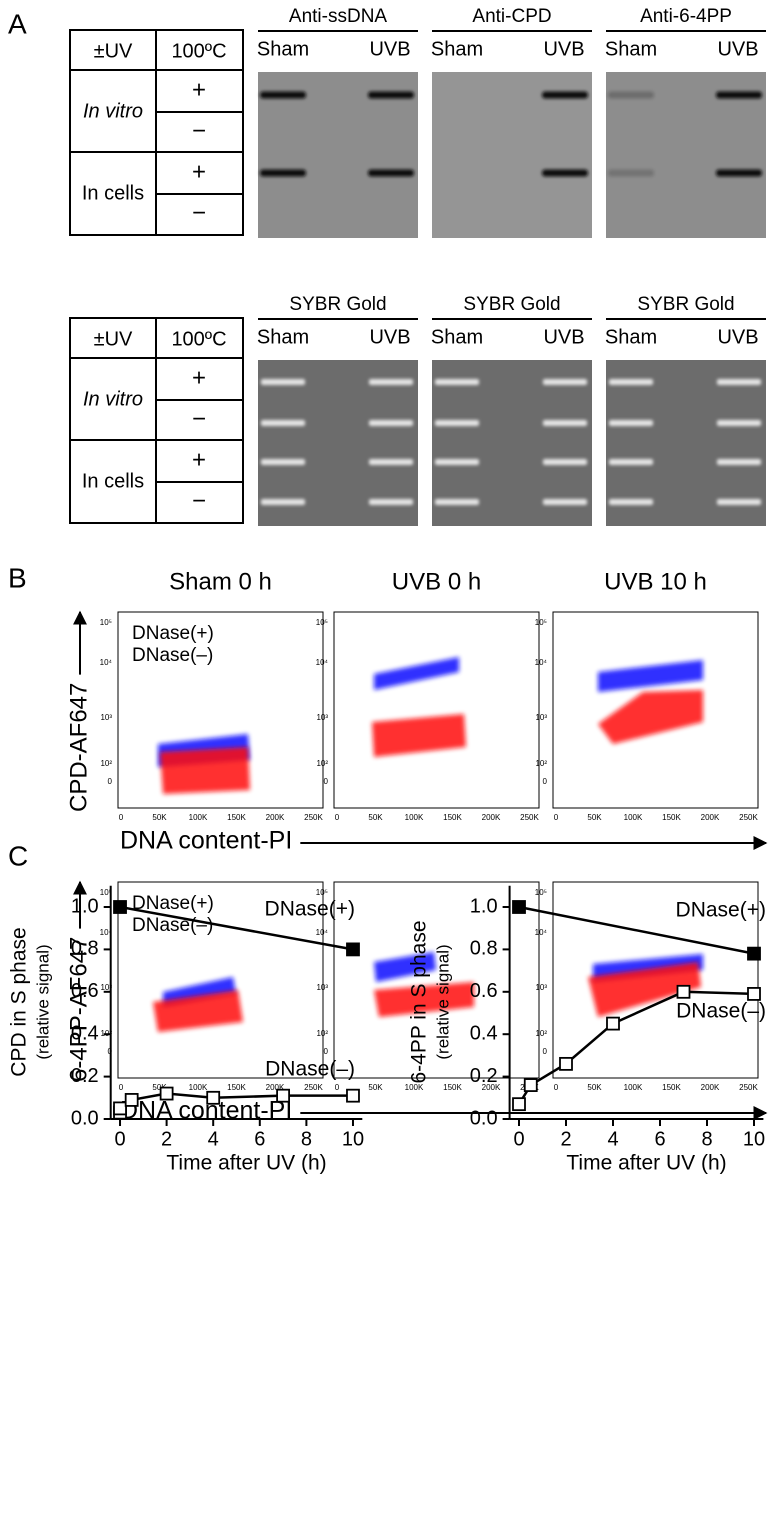 The width and height of the screenshot is (777, 1519). Describe the element at coordinates (436, 581) in the screenshot. I see `column-title: UVB 0 h` at that location.